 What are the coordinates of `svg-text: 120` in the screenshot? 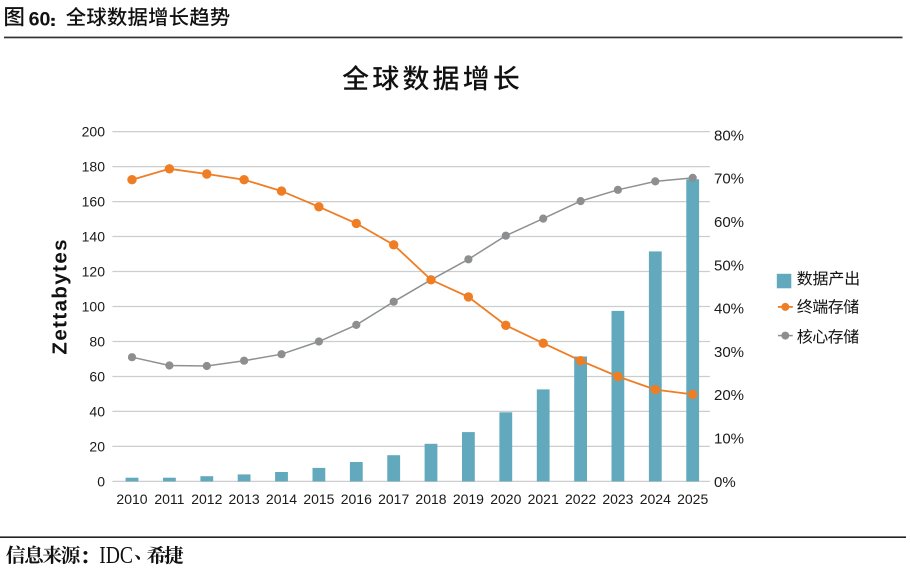 It's located at (94, 272).